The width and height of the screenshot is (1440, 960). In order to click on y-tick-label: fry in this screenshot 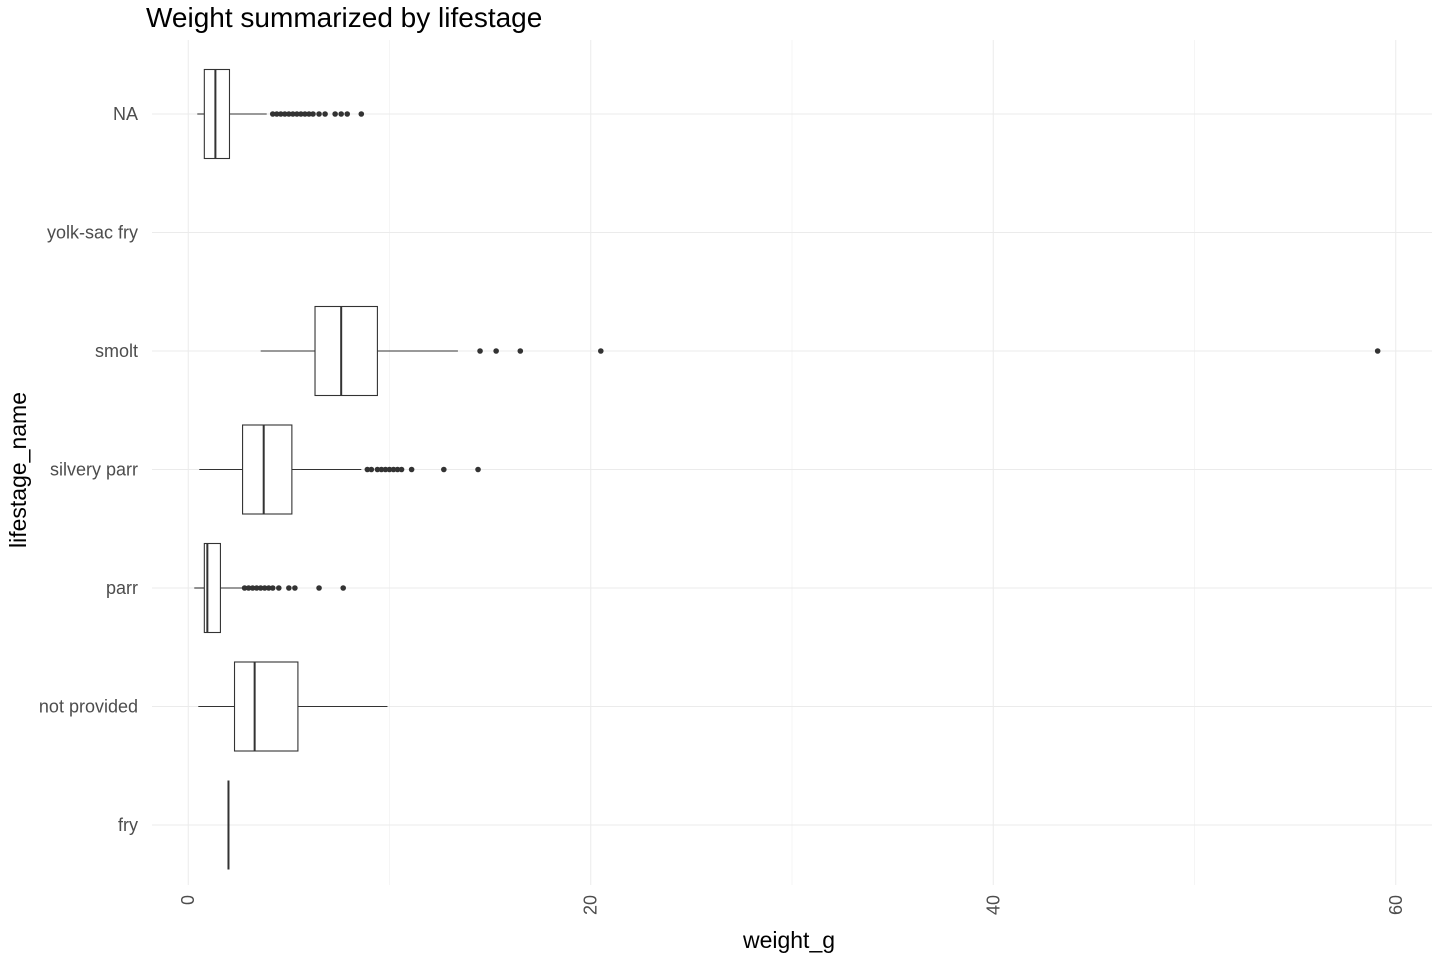, I will do `click(128, 825)`.